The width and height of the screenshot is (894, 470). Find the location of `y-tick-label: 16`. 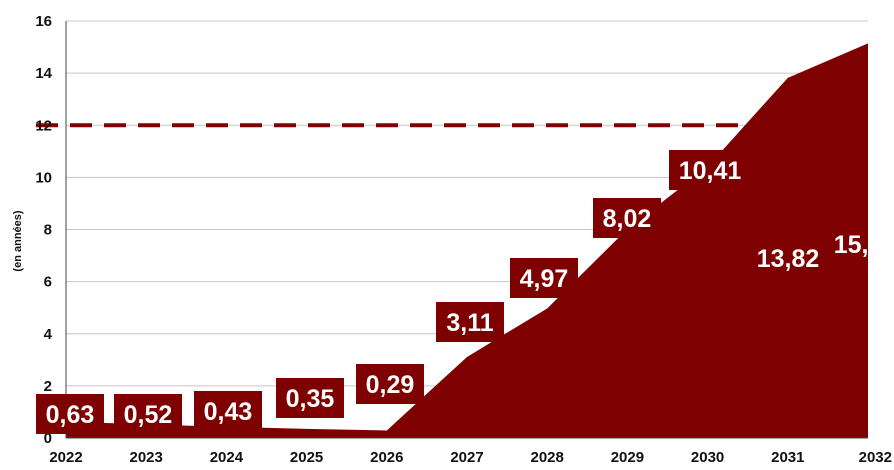

y-tick-label: 16 is located at coordinates (43, 21).